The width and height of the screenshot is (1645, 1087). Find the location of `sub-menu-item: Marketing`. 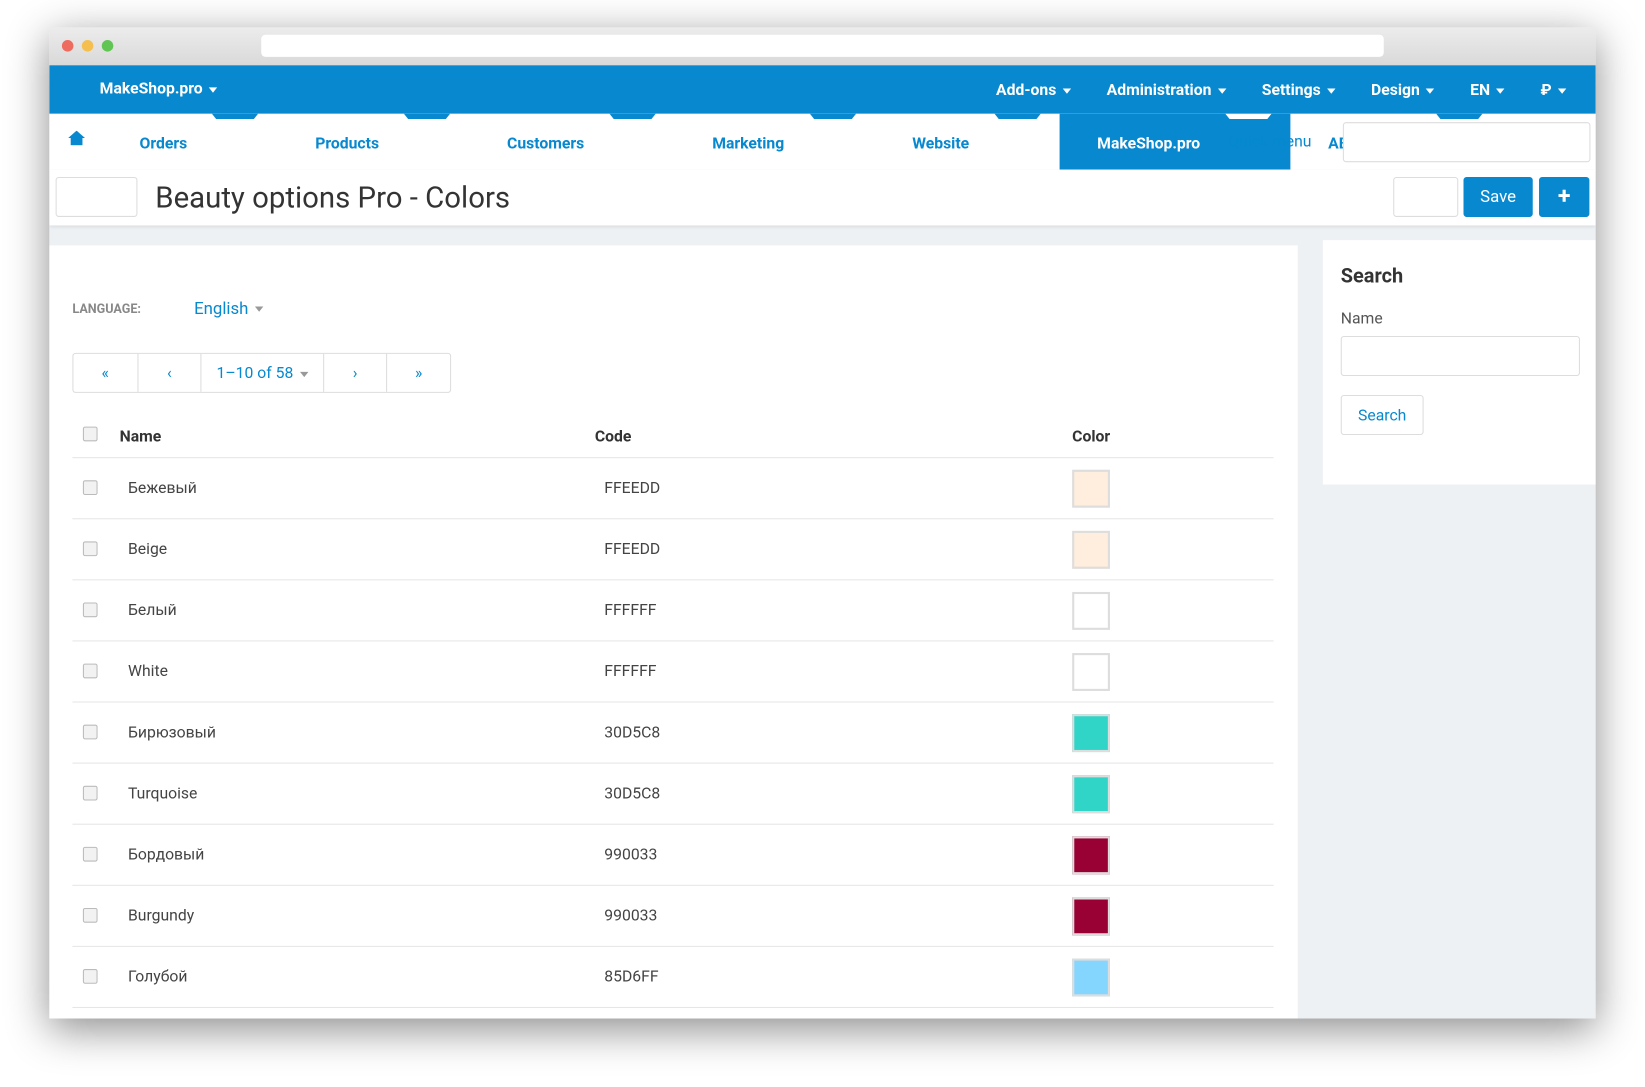

sub-menu-item: Marketing is located at coordinates (774, 141).